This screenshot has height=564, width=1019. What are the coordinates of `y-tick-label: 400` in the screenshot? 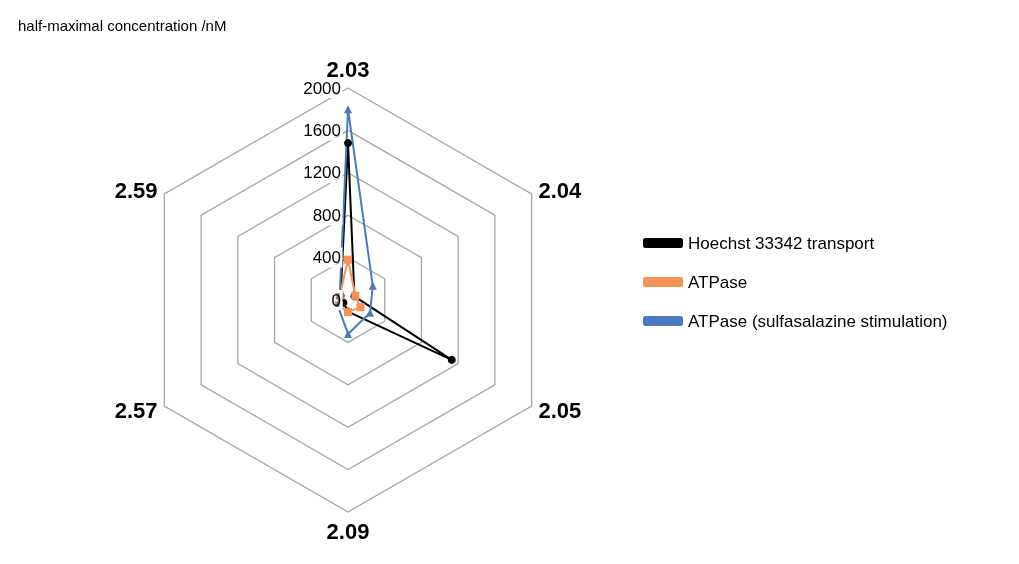 It's located at (326, 258).